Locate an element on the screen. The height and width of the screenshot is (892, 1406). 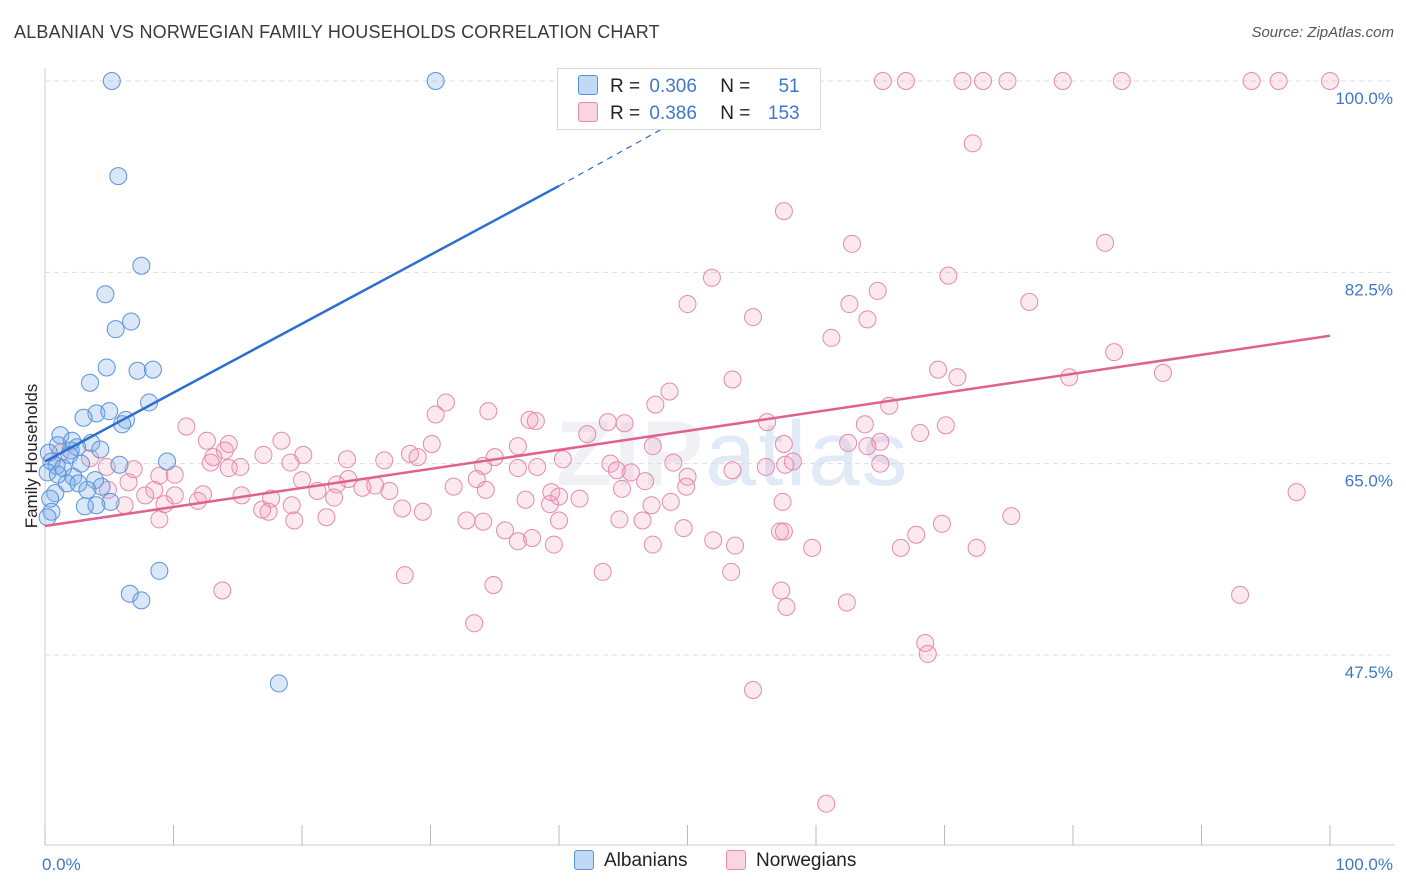
legend-n-value: 51 is located at coordinates (789, 86).